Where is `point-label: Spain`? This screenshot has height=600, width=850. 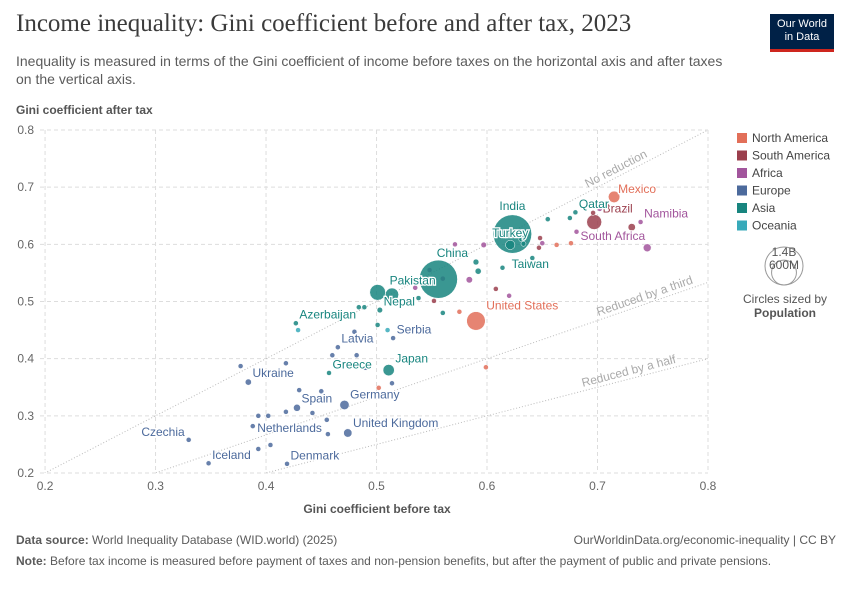
point-label: Spain is located at coordinates (316, 398).